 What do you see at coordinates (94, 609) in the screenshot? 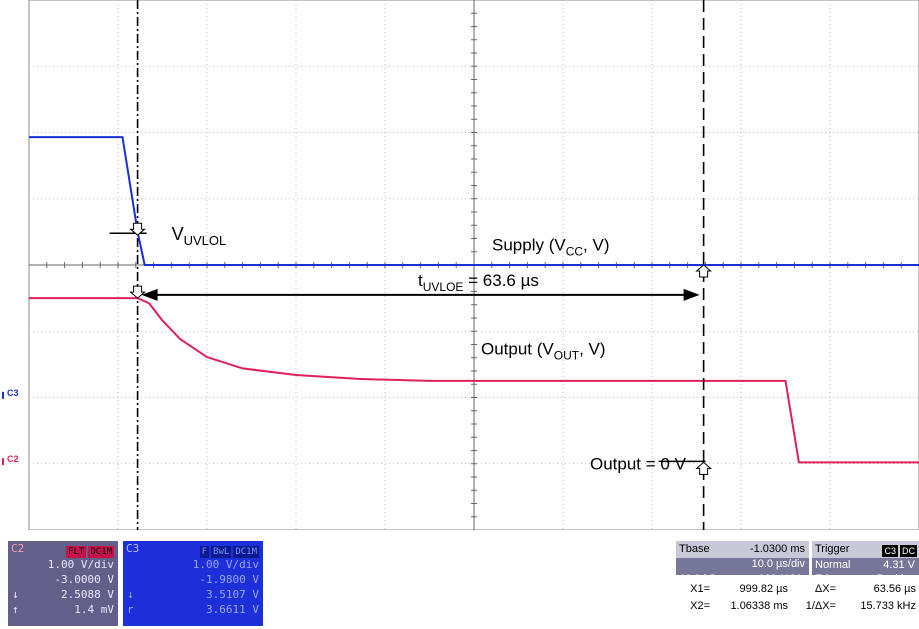
I see `c2-cursor-up: 1.4 mV` at bounding box center [94, 609].